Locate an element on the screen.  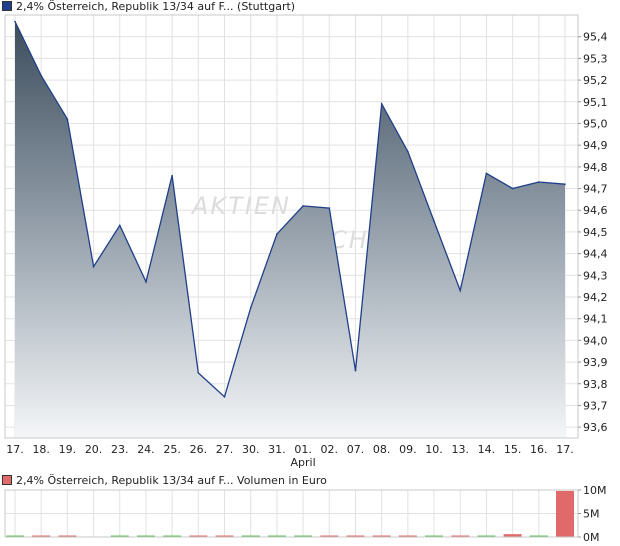
price-tick-label: 94,0 is located at coordinates (595, 340).